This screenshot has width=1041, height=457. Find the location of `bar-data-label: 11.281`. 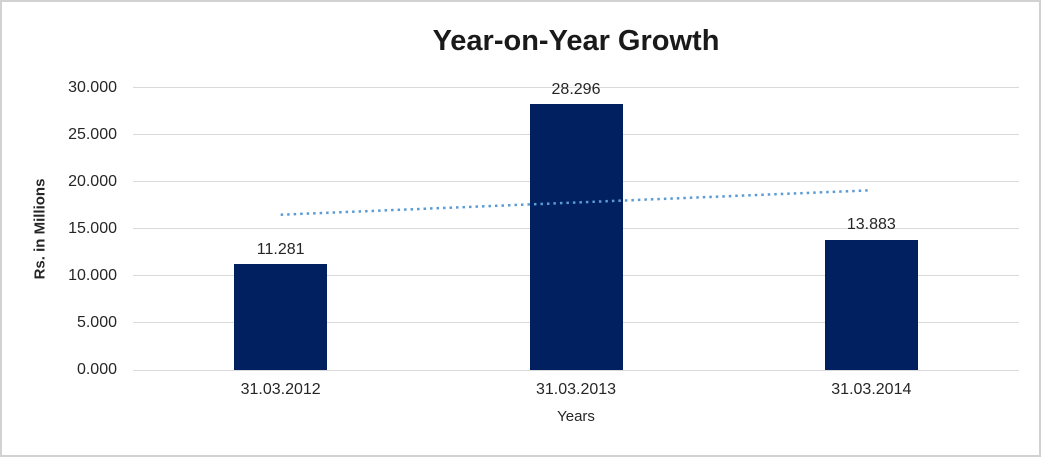

bar-data-label: 11.281 is located at coordinates (280, 249).